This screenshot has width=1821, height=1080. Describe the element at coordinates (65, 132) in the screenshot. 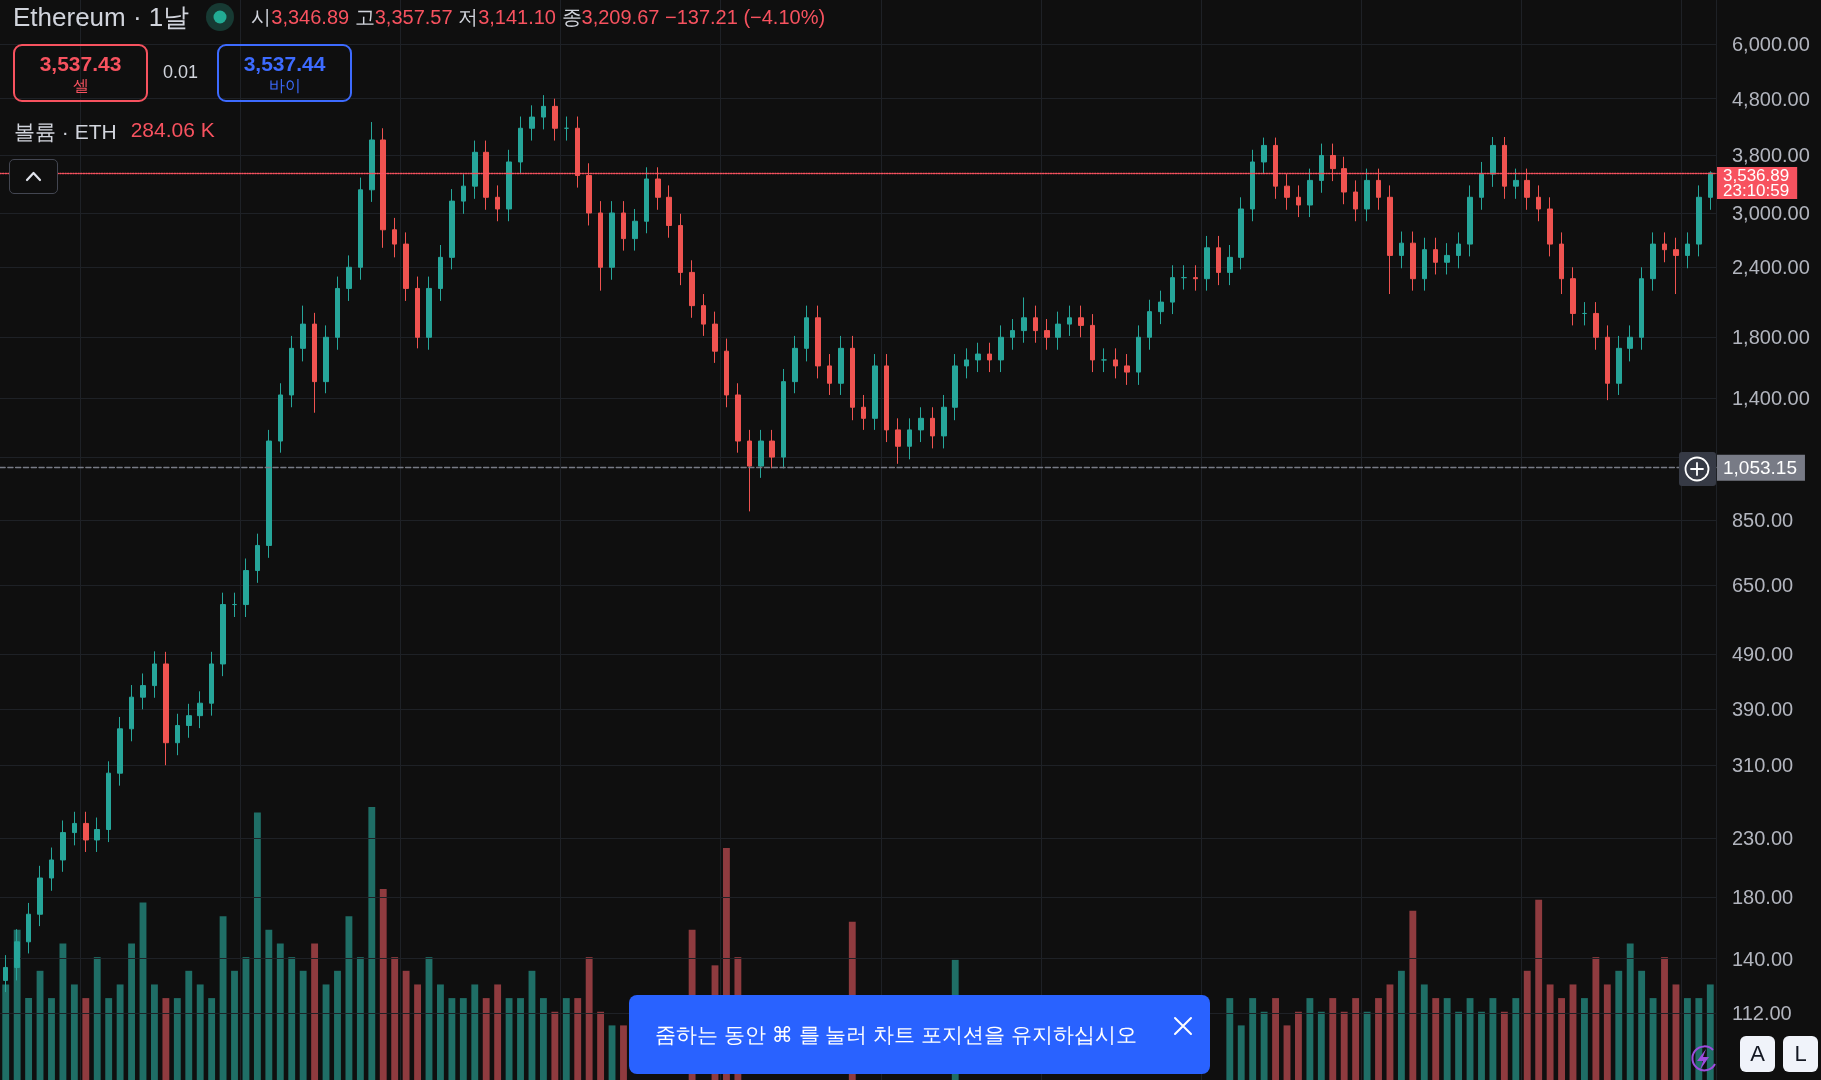

I see `annotation: 볼륨 · ETH` at that location.